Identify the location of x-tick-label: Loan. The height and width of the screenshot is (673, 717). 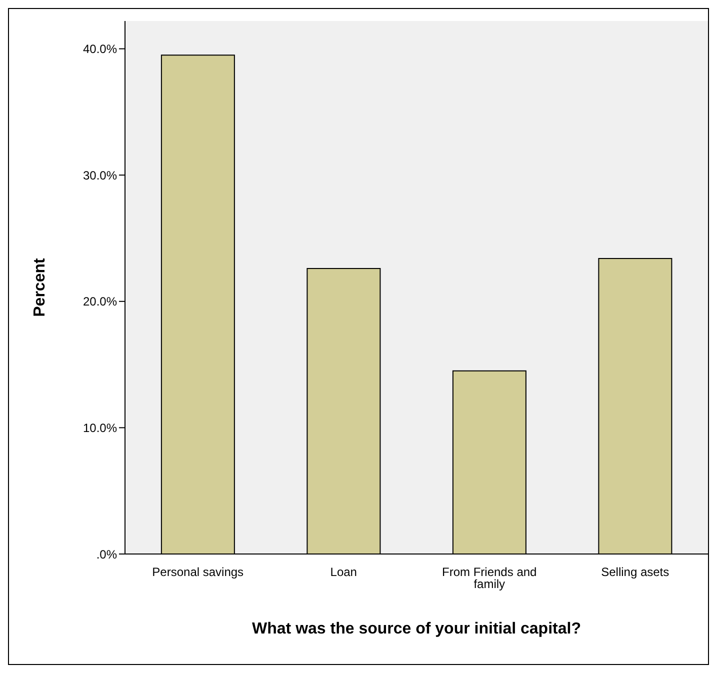
(343, 572).